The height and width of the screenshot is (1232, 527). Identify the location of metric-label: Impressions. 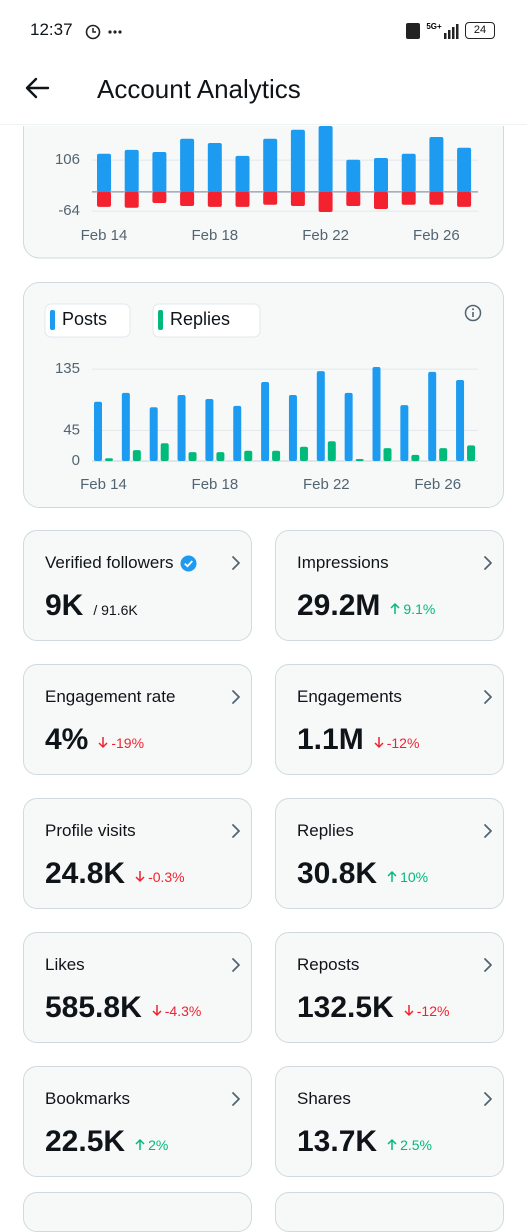
(343, 562).